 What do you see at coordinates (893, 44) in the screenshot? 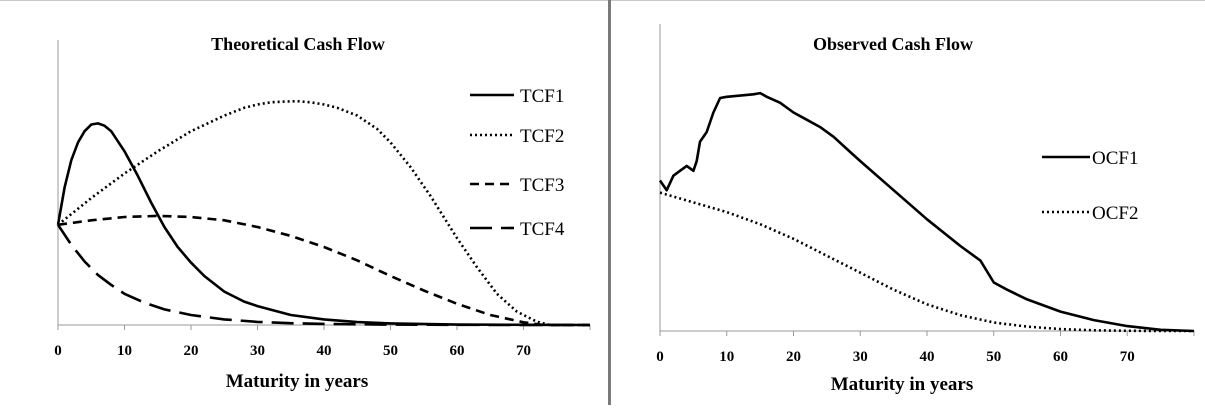
I see `chart-title: Observed Cash Flow` at bounding box center [893, 44].